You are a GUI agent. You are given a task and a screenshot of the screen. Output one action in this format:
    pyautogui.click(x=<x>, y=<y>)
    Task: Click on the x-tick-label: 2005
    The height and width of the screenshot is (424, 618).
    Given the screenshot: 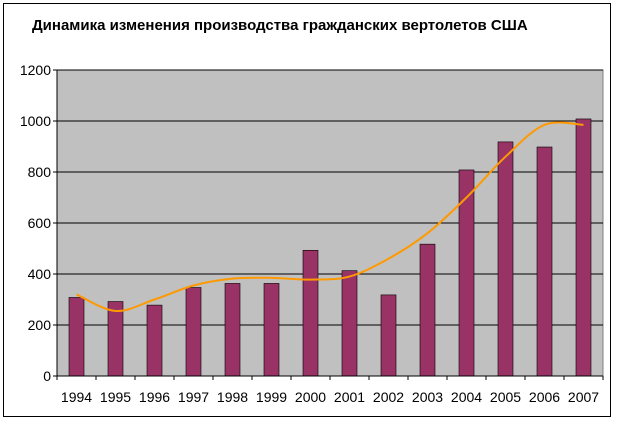 What is the action you would take?
    pyautogui.click(x=505, y=397)
    